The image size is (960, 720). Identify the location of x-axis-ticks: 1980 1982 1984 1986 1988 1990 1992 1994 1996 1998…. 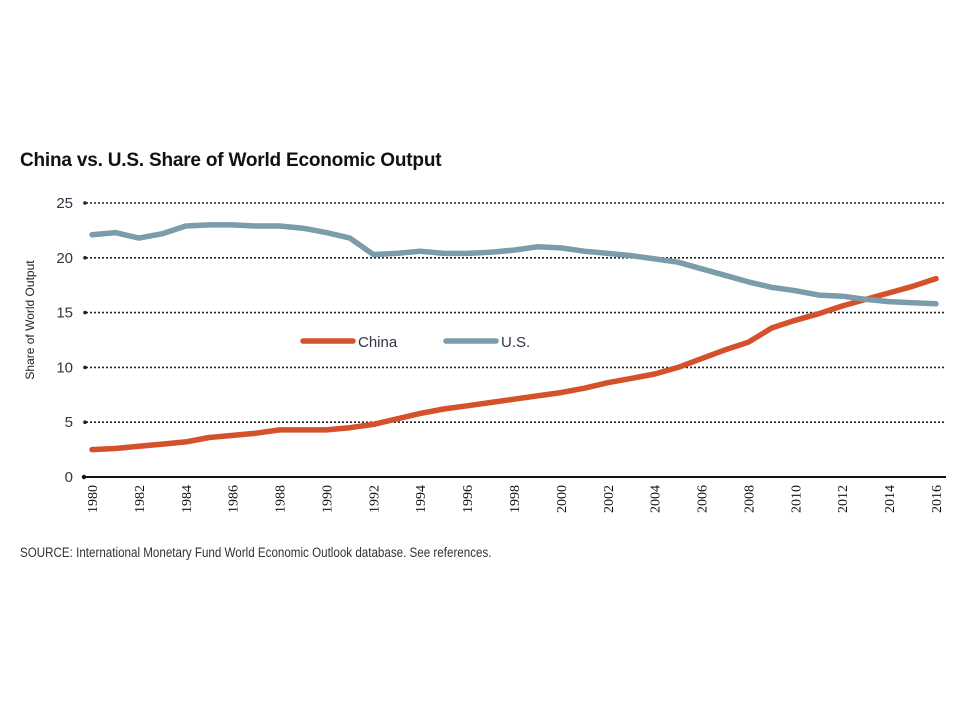
(515, 499).